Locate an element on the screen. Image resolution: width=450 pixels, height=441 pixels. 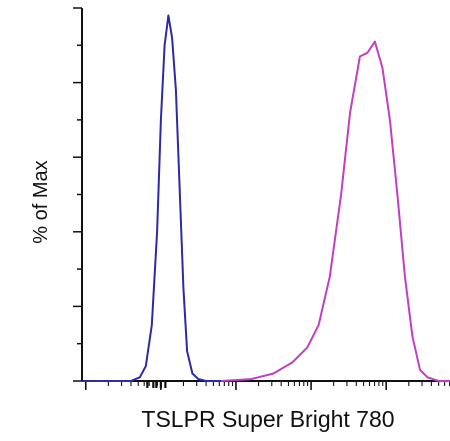
y-axis-label: % of Max is located at coordinates (41, 201).